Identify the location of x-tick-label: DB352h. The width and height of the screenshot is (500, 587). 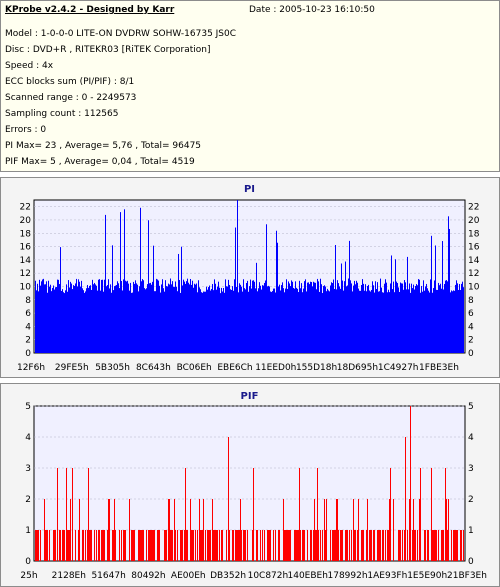
(228, 576).